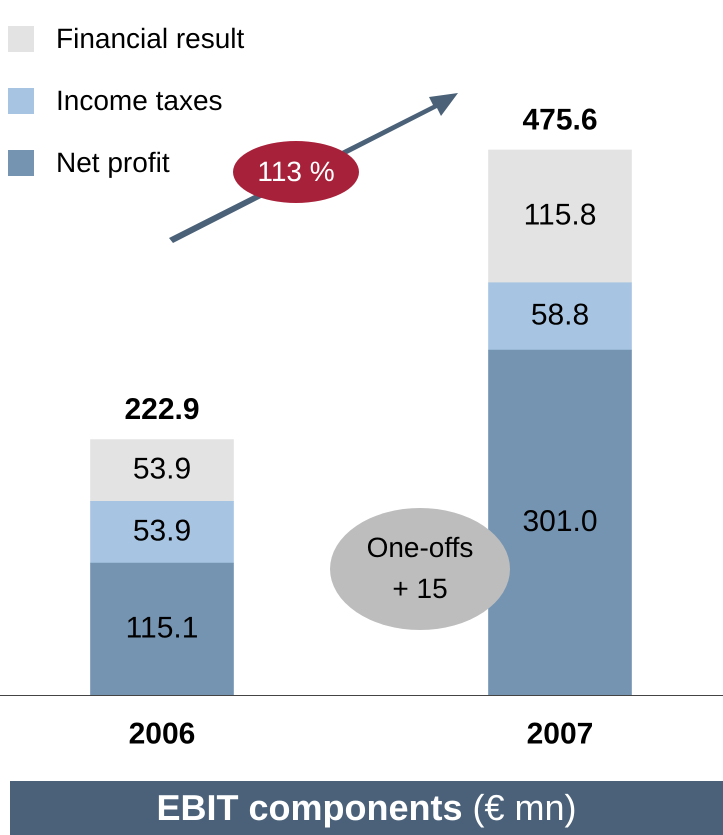  Describe the element at coordinates (560, 119) in the screenshot. I see `total-label: 475.6` at that location.